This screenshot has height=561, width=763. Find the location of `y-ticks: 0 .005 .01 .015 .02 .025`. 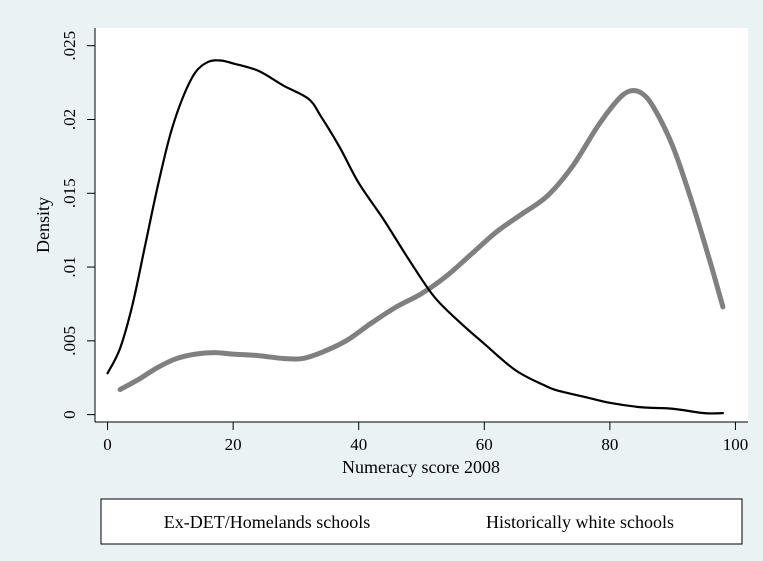

y-ticks: 0 .005 .01 .015 .02 .025 is located at coordinates (77, 225).